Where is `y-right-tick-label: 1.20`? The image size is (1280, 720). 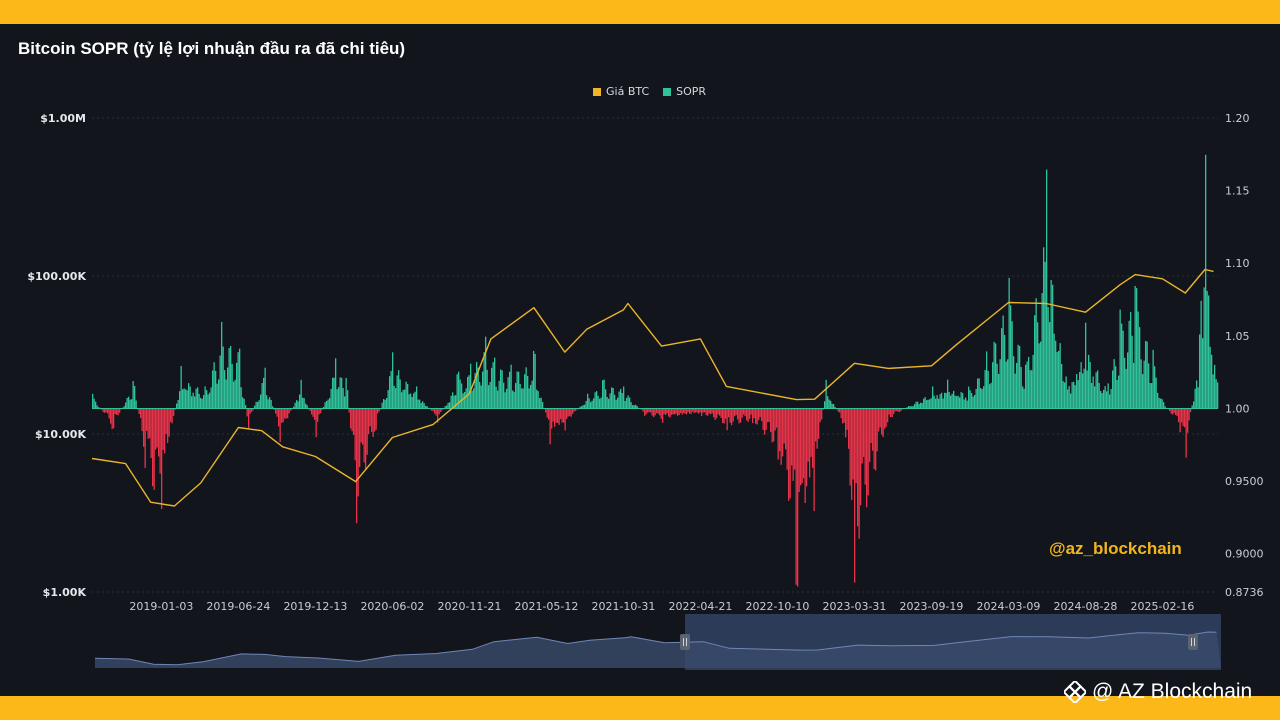 y-right-tick-label: 1.20 is located at coordinates (1237, 118).